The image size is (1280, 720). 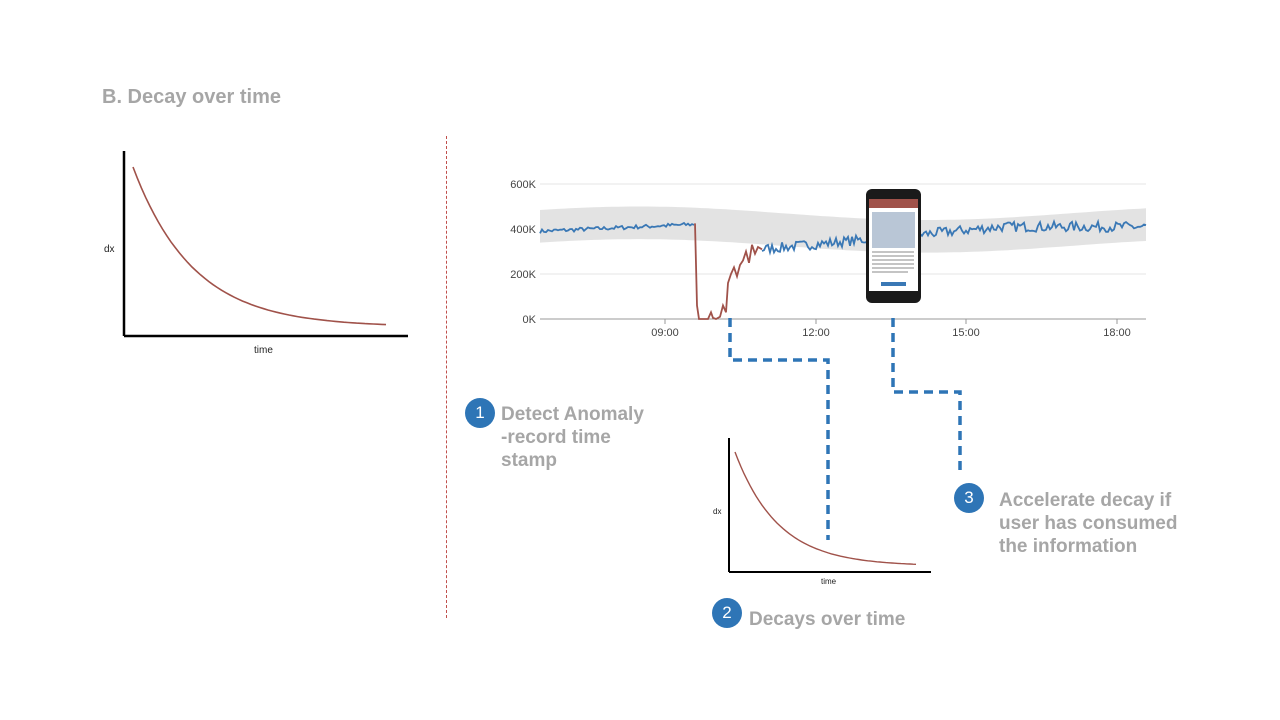 What do you see at coordinates (728, 271) in the screenshot?
I see `anomaly-series-line` at bounding box center [728, 271].